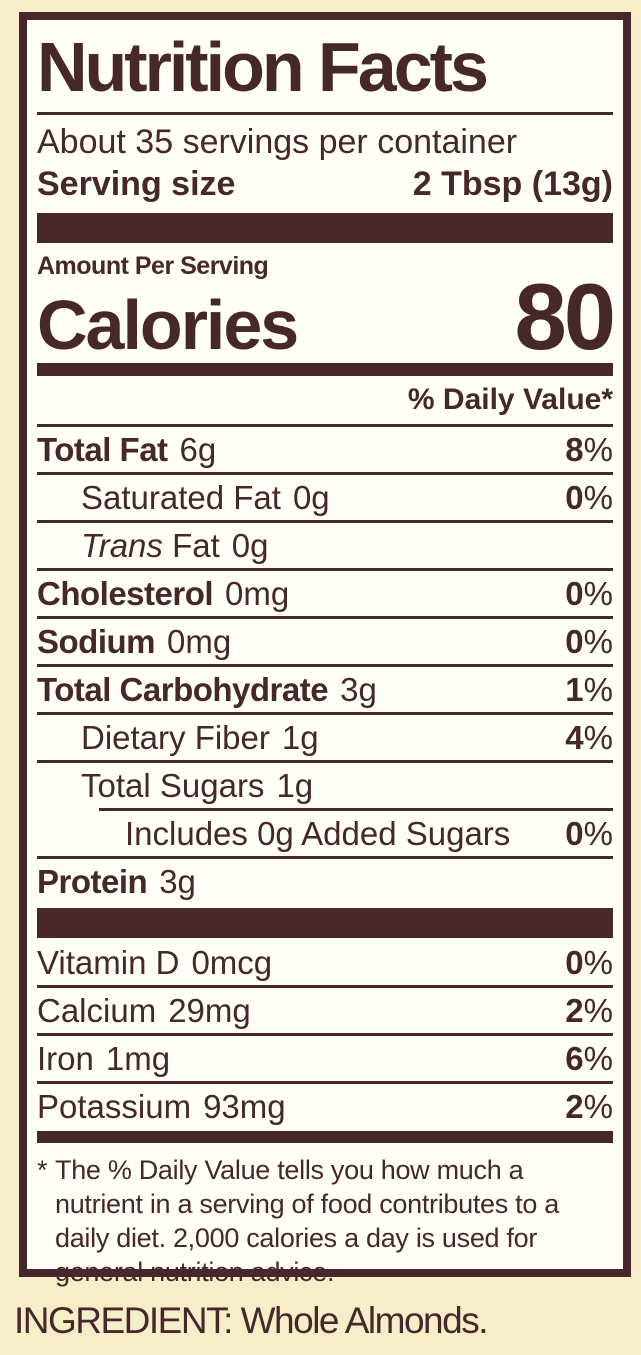 This screenshot has width=641, height=1355. What do you see at coordinates (318, 833) in the screenshot?
I see `nutrient-name: Includes 0g Added Sugars` at bounding box center [318, 833].